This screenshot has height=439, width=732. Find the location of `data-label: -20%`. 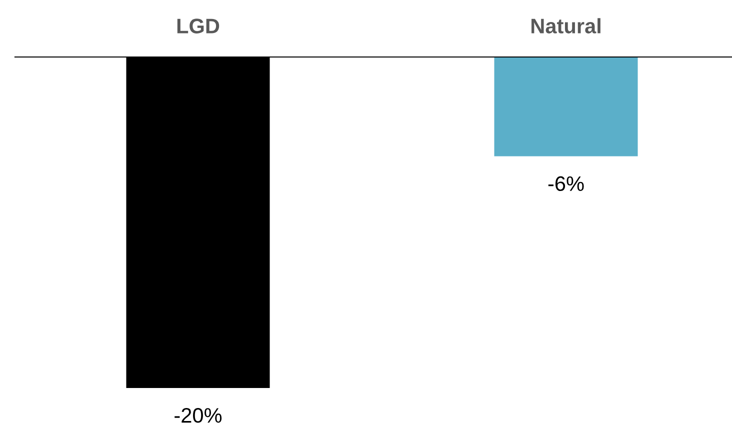

data-label: -20% is located at coordinates (198, 415).